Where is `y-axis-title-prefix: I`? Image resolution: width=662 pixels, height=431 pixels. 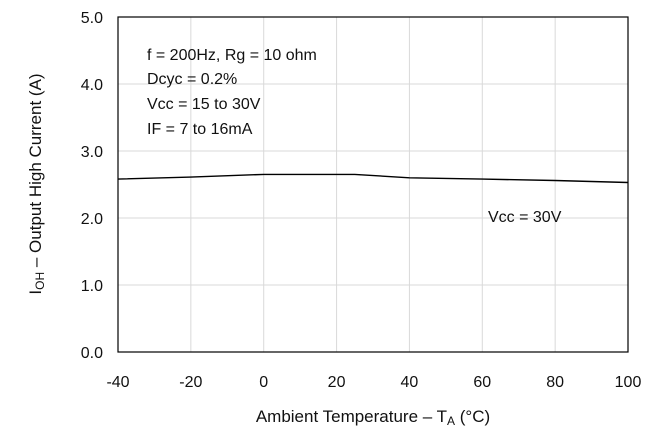
y-axis-title-prefix: I is located at coordinates (35, 292).